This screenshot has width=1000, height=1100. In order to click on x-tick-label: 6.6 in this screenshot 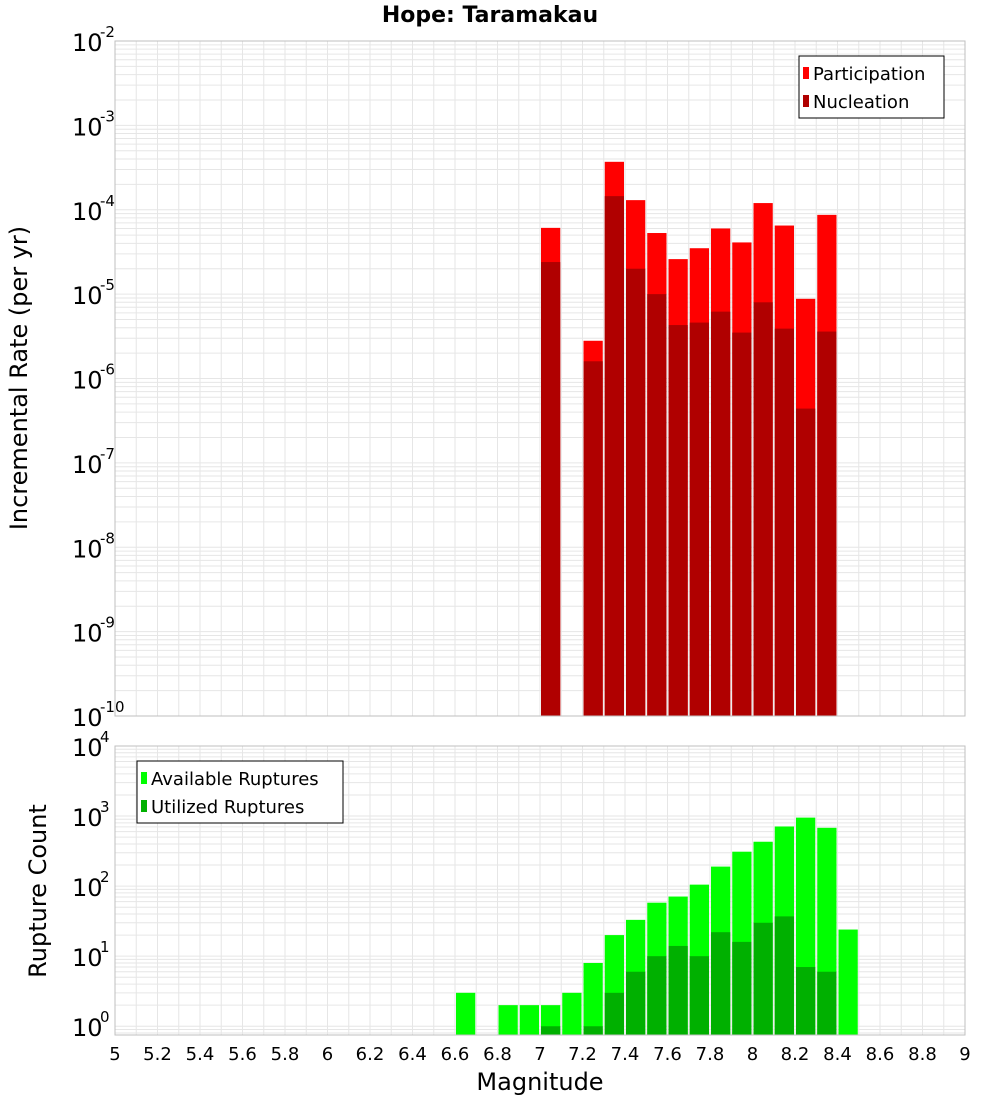, I will do `click(455, 1054)`.